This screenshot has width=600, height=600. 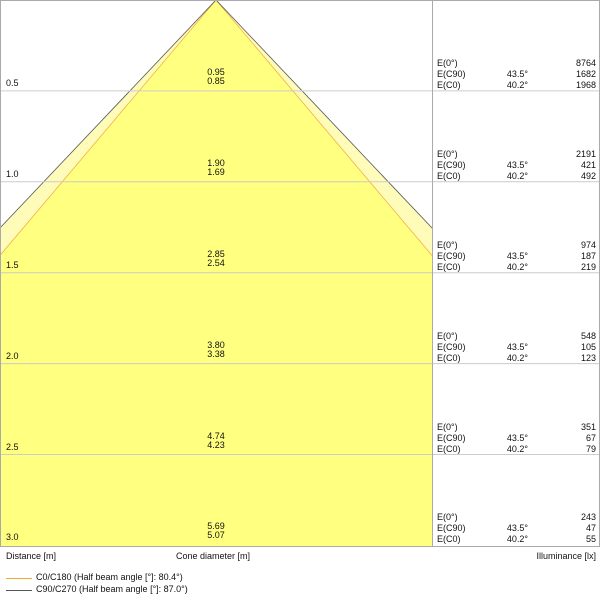 What do you see at coordinates (588, 244) in the screenshot?
I see `e0-value: 974` at bounding box center [588, 244].